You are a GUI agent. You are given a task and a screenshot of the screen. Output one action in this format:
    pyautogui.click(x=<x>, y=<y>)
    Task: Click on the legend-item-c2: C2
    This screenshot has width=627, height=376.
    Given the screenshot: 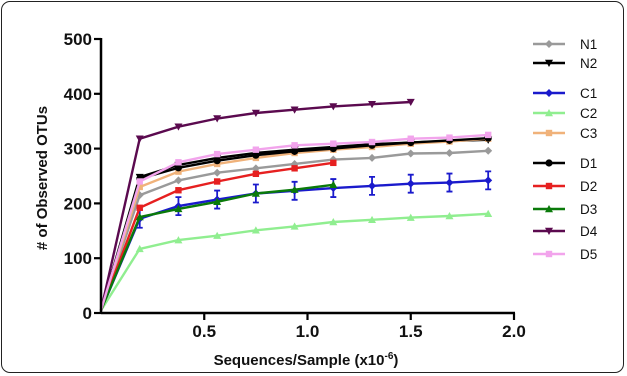 What is the action you would take?
    pyautogui.click(x=565, y=113)
    